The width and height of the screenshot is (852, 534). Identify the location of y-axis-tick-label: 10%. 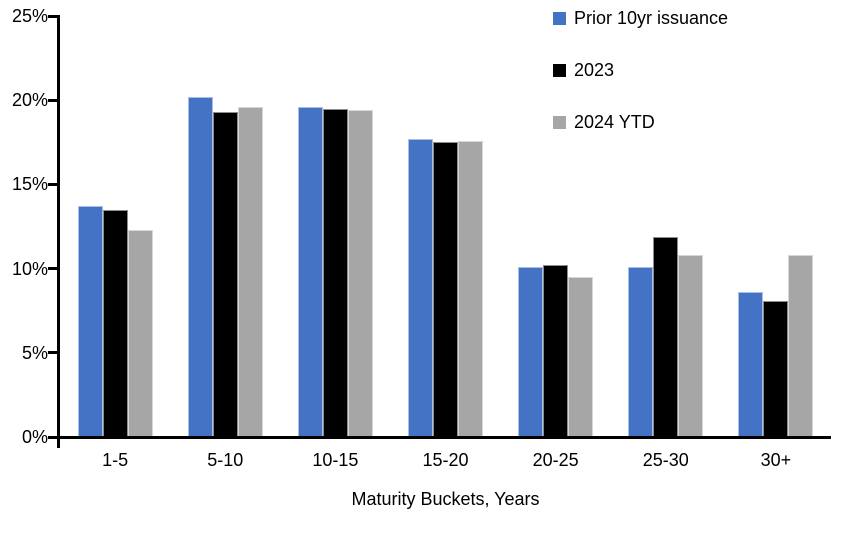
(29, 268).